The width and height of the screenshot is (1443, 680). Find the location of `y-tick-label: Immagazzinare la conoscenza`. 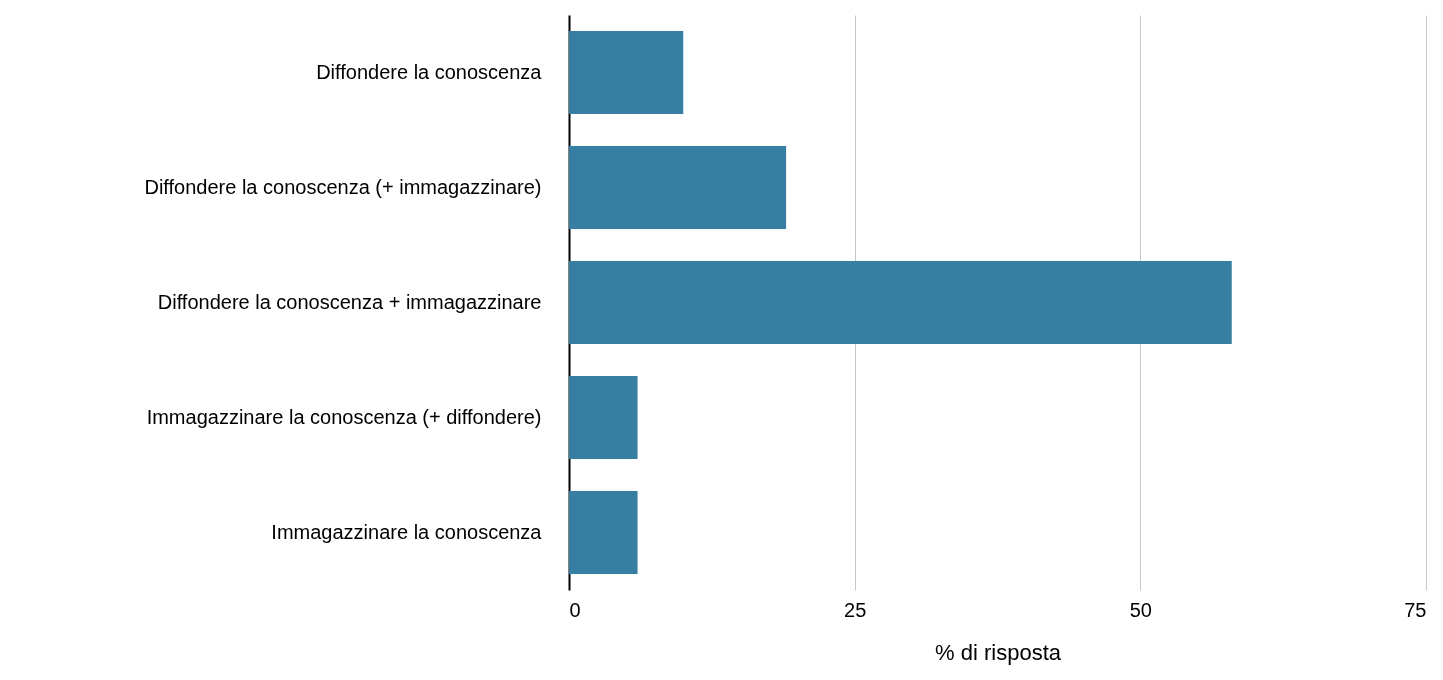

y-tick-label: Immagazzinare la conoscenza is located at coordinates (407, 531).